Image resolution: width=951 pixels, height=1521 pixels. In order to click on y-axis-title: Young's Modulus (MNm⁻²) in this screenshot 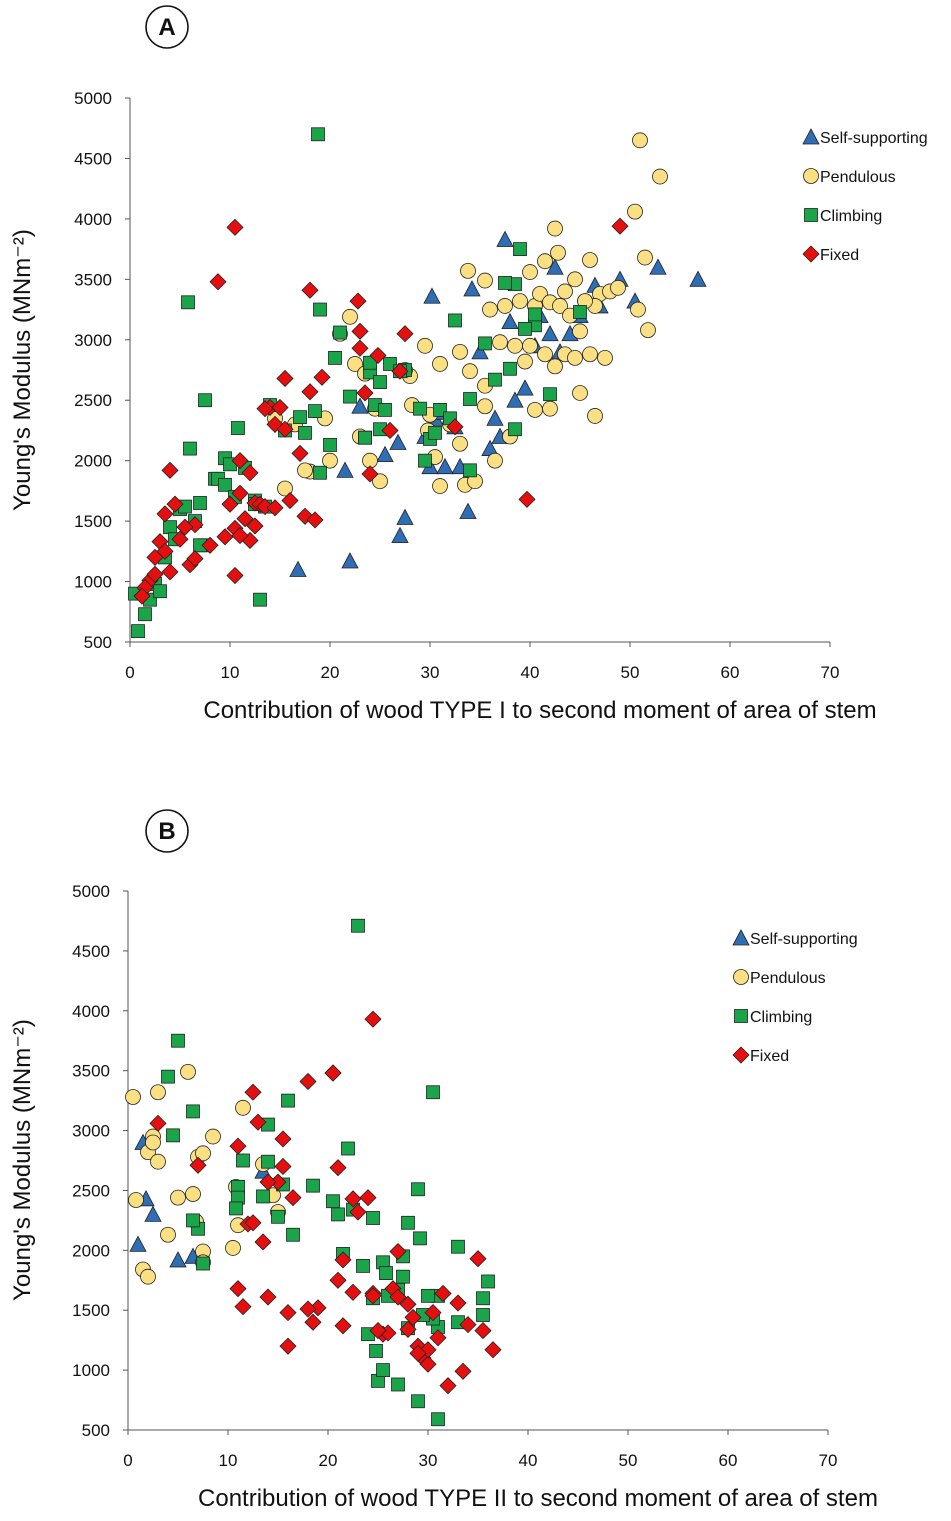, I will do `click(22, 1160)`.